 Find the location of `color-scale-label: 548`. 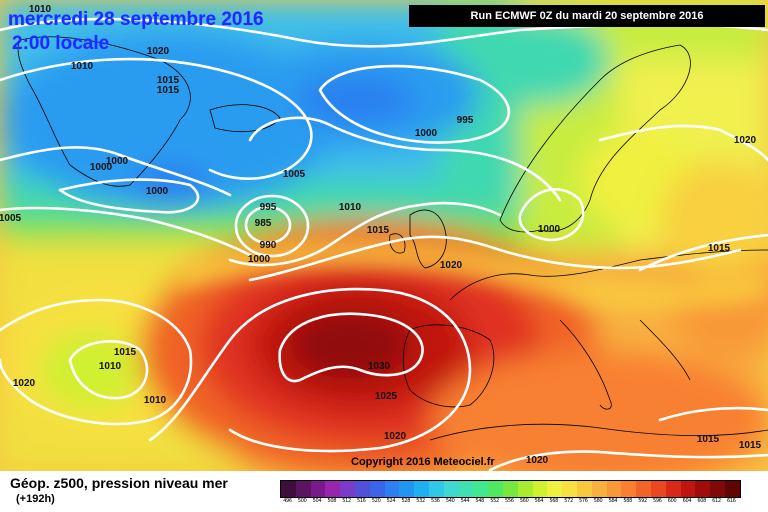

color-scale-label: 548 is located at coordinates (480, 501).